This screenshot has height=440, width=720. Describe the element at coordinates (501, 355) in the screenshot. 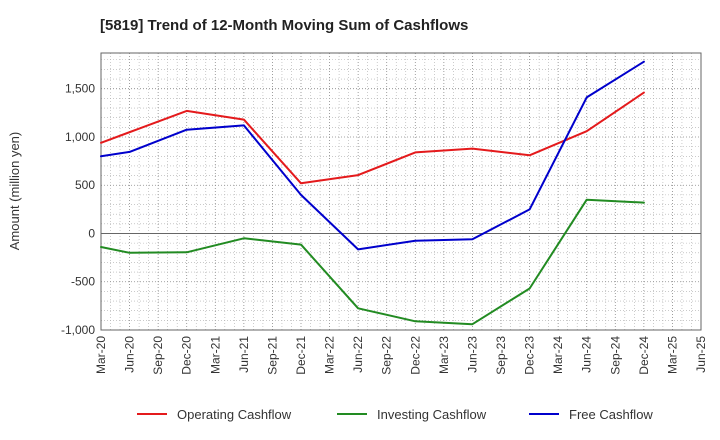

I see `x-tick-label: Sep-23` at that location.